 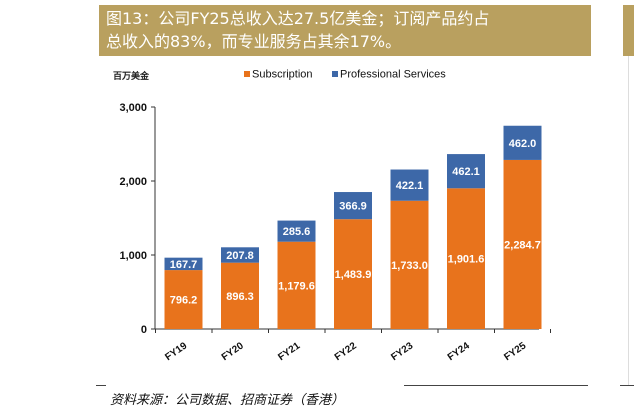 I want to click on data-label-subscription: 1,901.6, so click(x=466, y=260).